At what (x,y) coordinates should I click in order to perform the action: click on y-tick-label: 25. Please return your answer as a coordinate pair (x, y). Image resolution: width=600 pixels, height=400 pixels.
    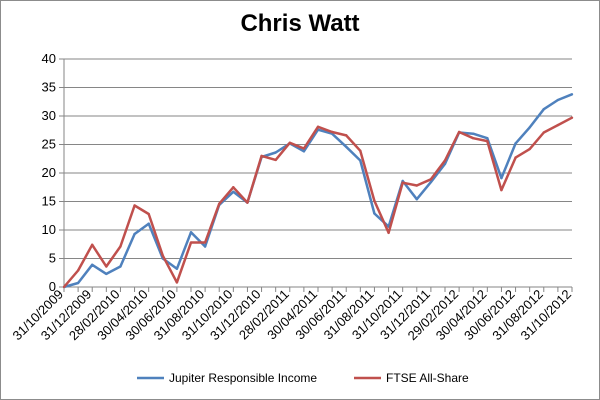
    Looking at the image, I should click on (49, 144).